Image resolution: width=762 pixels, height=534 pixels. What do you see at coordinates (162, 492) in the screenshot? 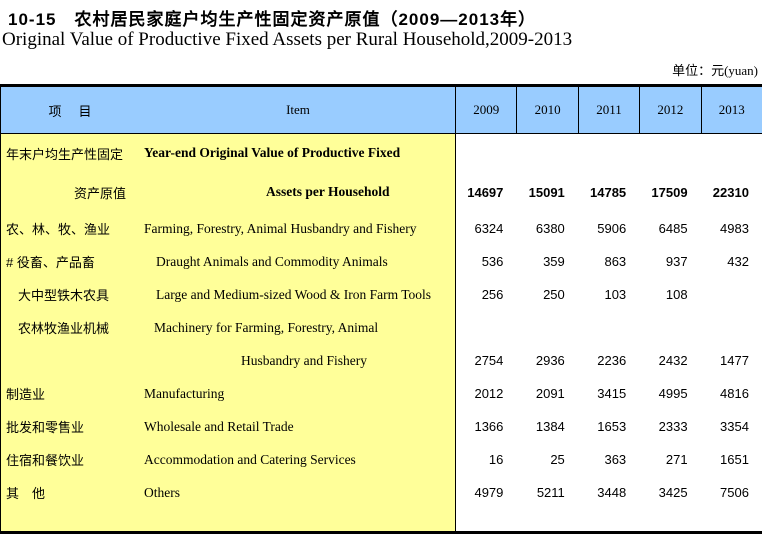
I see `row-label-en: Others` at bounding box center [162, 492].